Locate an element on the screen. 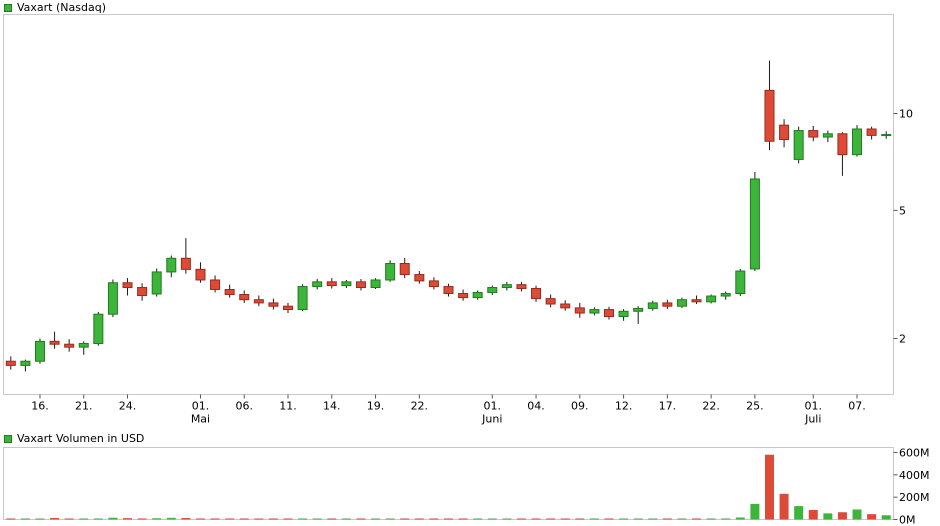  volume-chart-legend-label: Vaxart Volumen in USD is located at coordinates (81, 438).